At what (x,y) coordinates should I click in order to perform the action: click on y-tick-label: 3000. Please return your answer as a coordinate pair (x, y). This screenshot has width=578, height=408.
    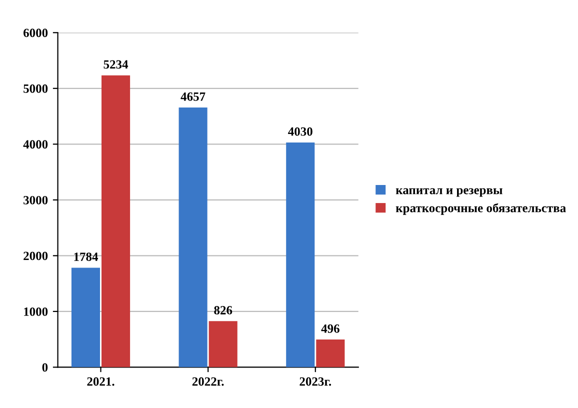
    Looking at the image, I should click on (36, 200).